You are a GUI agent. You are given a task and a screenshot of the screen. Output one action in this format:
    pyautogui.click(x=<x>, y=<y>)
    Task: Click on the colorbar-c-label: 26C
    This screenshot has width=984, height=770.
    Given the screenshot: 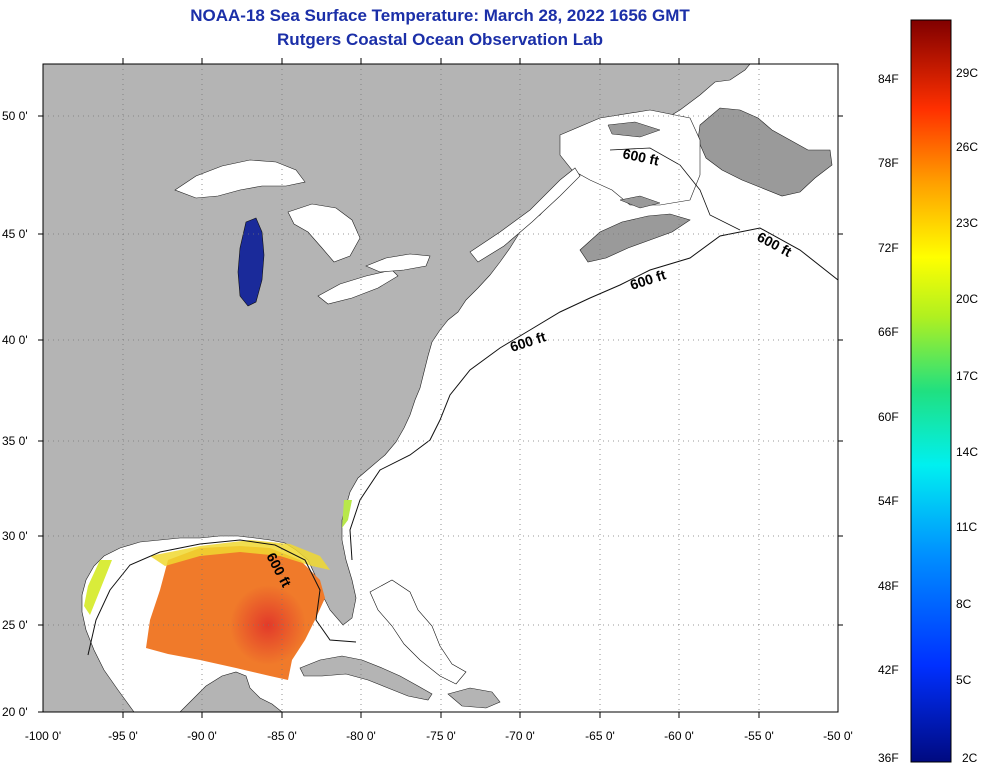 What is the action you would take?
    pyautogui.click(x=967, y=147)
    